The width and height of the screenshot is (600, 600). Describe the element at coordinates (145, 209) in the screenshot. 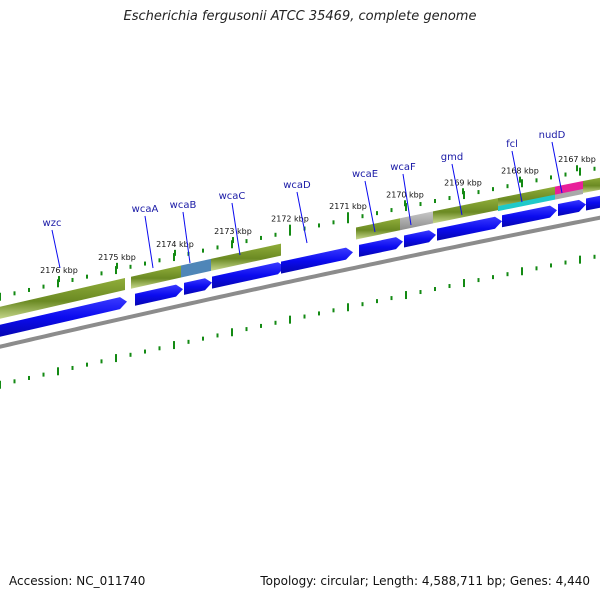

I see `gene-label: wcaA` at that location.